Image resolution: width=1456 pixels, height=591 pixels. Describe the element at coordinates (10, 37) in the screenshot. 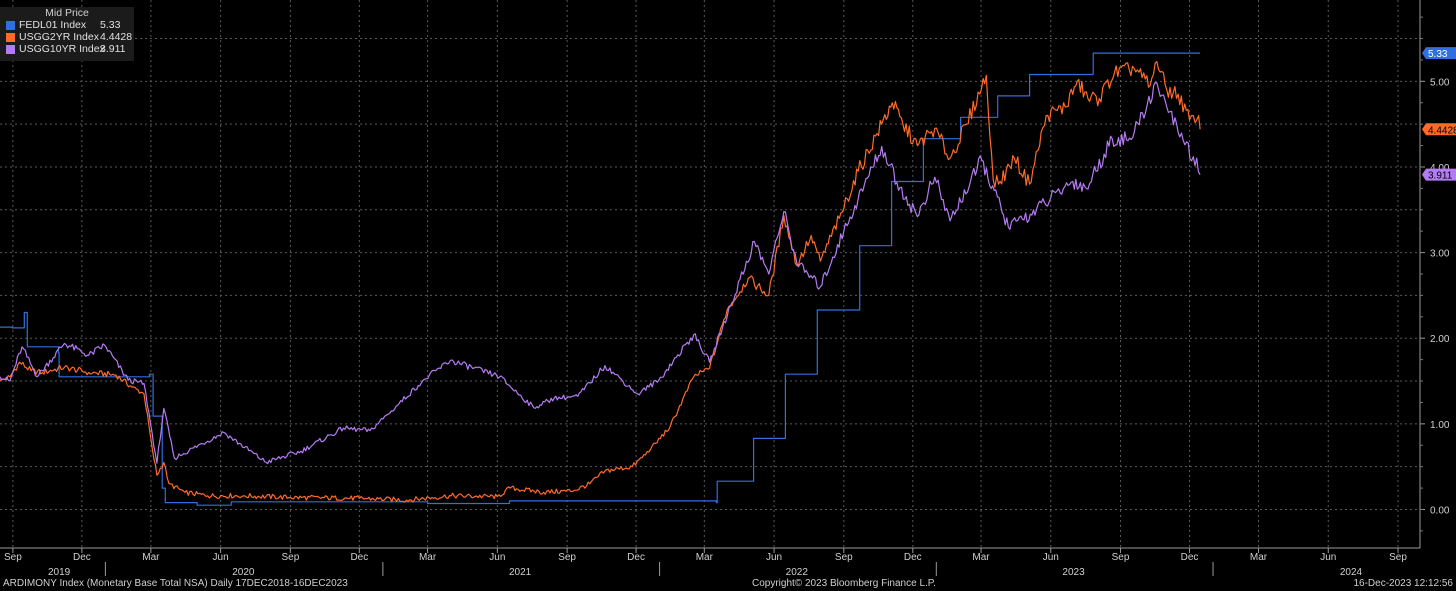

I see `legend-swatch-usgg2yr` at that location.